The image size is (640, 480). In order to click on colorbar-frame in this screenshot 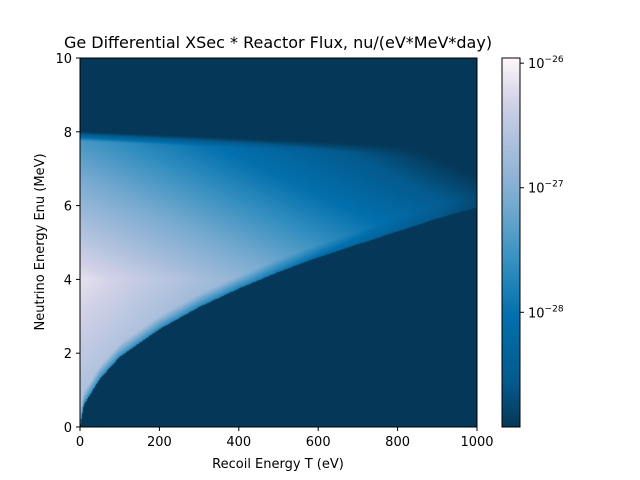, I will do `click(511, 242)`.